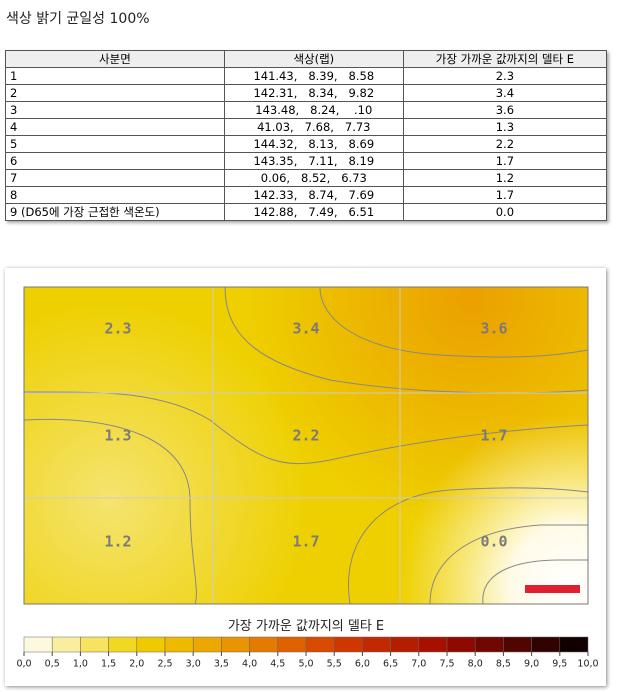 This screenshot has height=692, width=620. What do you see at coordinates (108, 664) in the screenshot?
I see `legend-tick-label: 1,5` at bounding box center [108, 664].